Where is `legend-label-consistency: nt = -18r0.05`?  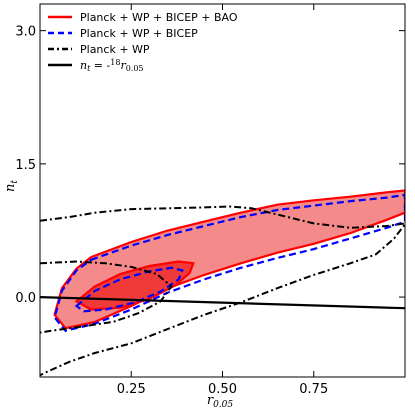 legend-label-consistency: nt = -18r0.05 is located at coordinates (112, 65).